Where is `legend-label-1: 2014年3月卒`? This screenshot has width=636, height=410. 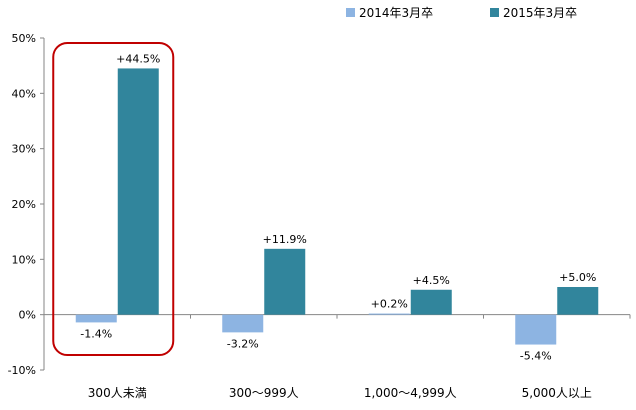 legend-label-1: 2014年3月卒 is located at coordinates (396, 13).